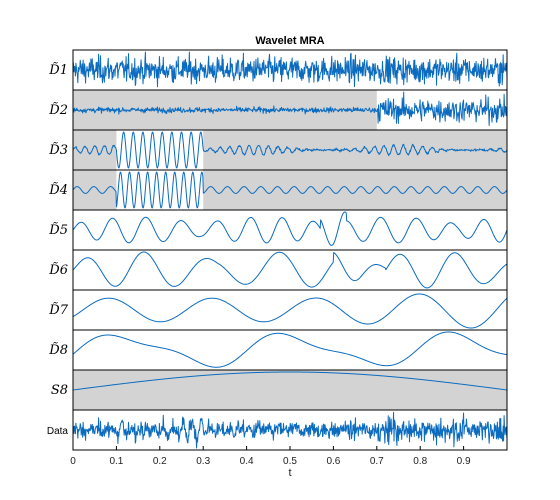 This screenshot has height=500, width=560. I want to click on panel-6-label: D̃6, so click(58, 270).